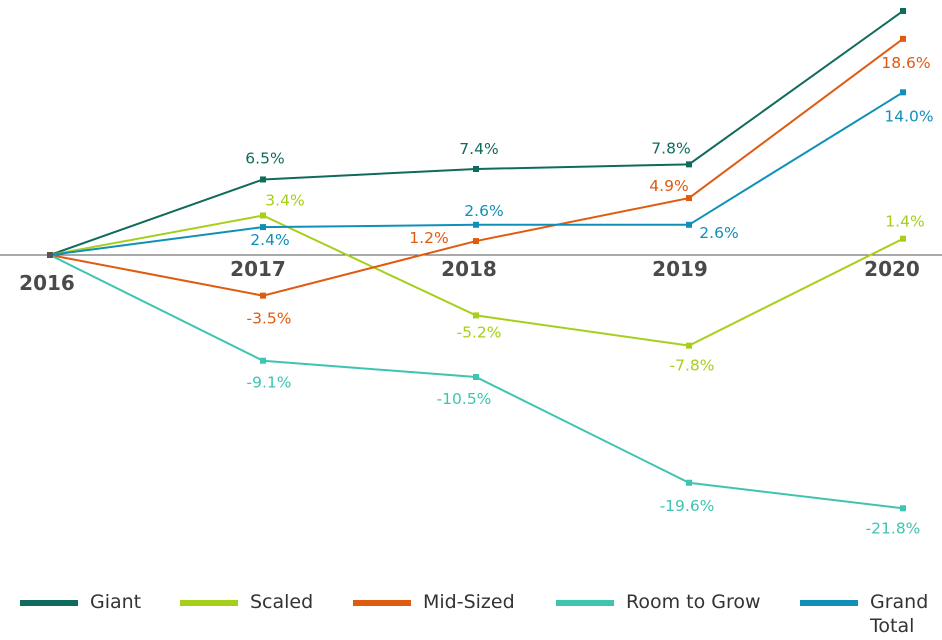 The image size is (942, 640). What do you see at coordinates (892, 269) in the screenshot?
I see `x-tick-label-2020: 2020` at bounding box center [892, 269].